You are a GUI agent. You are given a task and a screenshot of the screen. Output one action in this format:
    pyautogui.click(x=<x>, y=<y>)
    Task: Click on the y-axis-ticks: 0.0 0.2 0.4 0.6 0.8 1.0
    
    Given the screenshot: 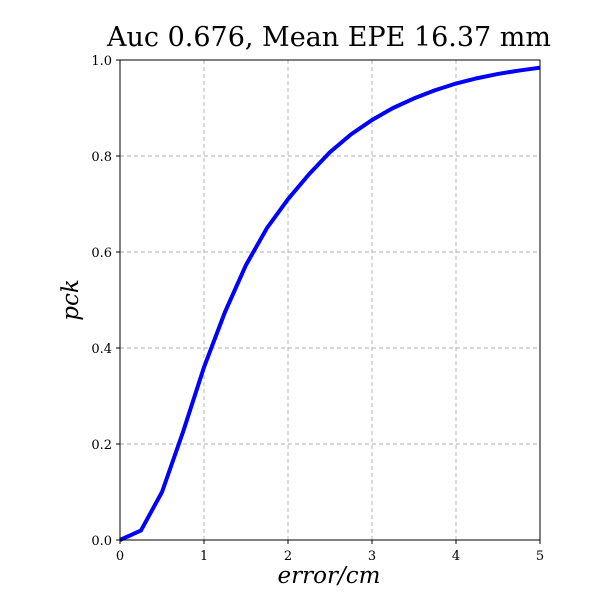 What is the action you would take?
    pyautogui.click(x=105, y=301)
    